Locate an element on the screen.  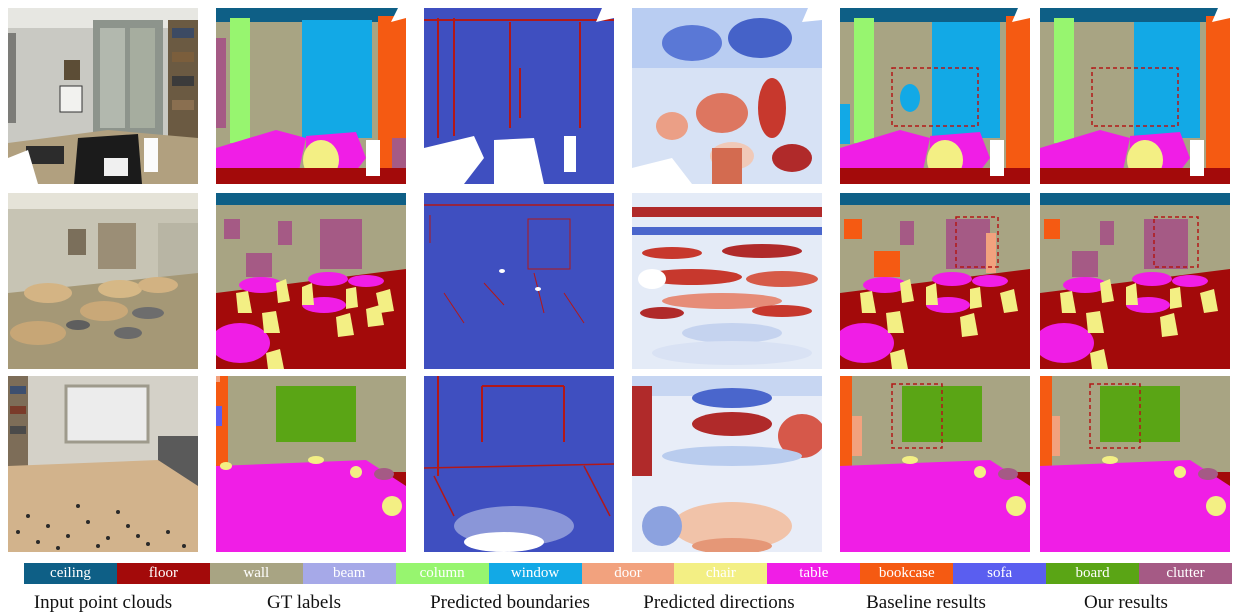
caption-baseline-results: Baseline results is located at coordinates (926, 602).